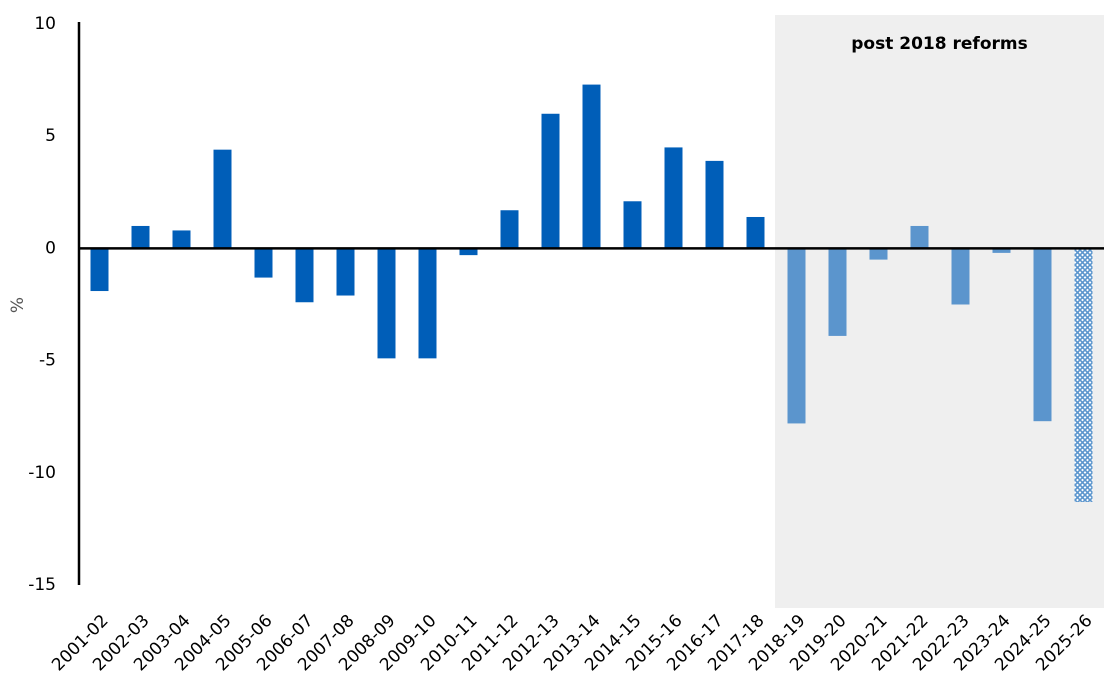  What do you see at coordinates (42, 473) in the screenshot?
I see `y-tick-label: -10` at bounding box center [42, 473].